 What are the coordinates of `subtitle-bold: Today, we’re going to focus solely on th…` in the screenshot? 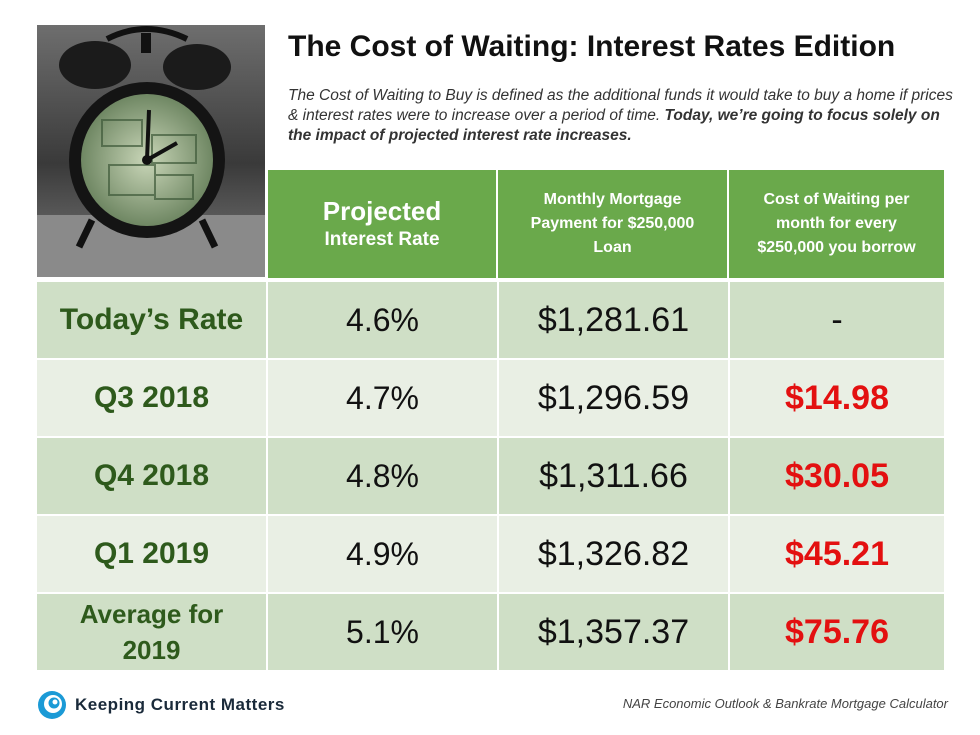 It's located at (614, 125).